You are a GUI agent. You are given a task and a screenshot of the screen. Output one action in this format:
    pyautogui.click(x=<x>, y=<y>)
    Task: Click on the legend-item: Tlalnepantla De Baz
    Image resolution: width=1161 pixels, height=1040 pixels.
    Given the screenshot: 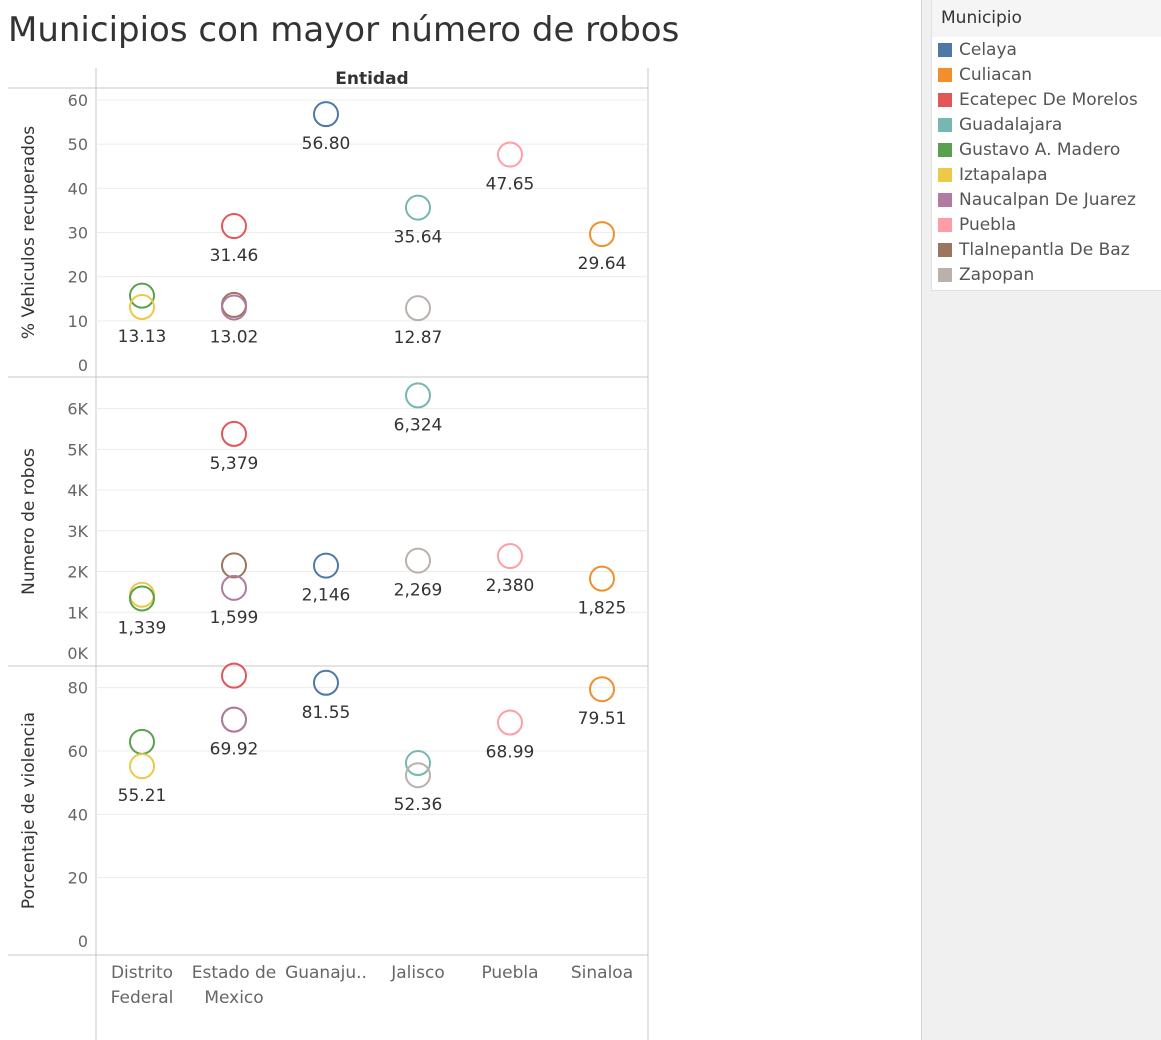 What is the action you would take?
    pyautogui.click(x=1046, y=249)
    